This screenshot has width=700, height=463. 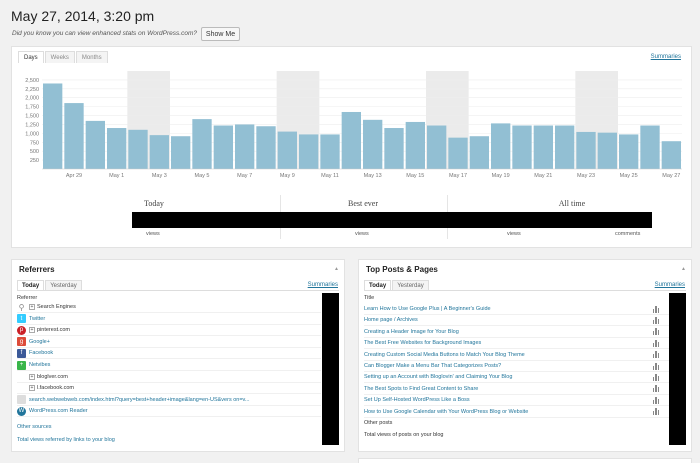 I want to click on x-tick-label: May 7, so click(x=244, y=176).